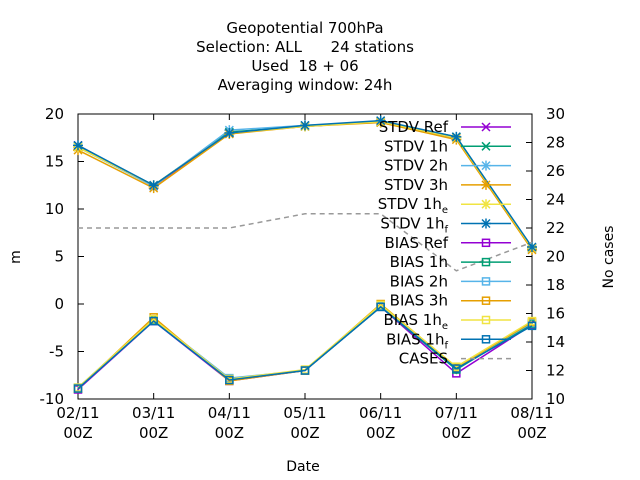 The image size is (640, 480). I want to click on y-axis: -10 -5 0 5 10 15 20, so click(62, 256).